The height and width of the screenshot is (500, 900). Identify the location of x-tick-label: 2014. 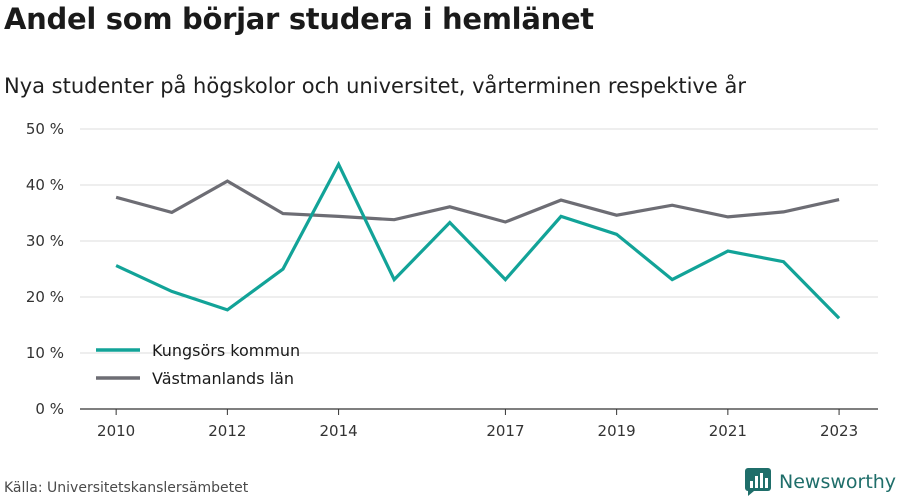
(338, 431).